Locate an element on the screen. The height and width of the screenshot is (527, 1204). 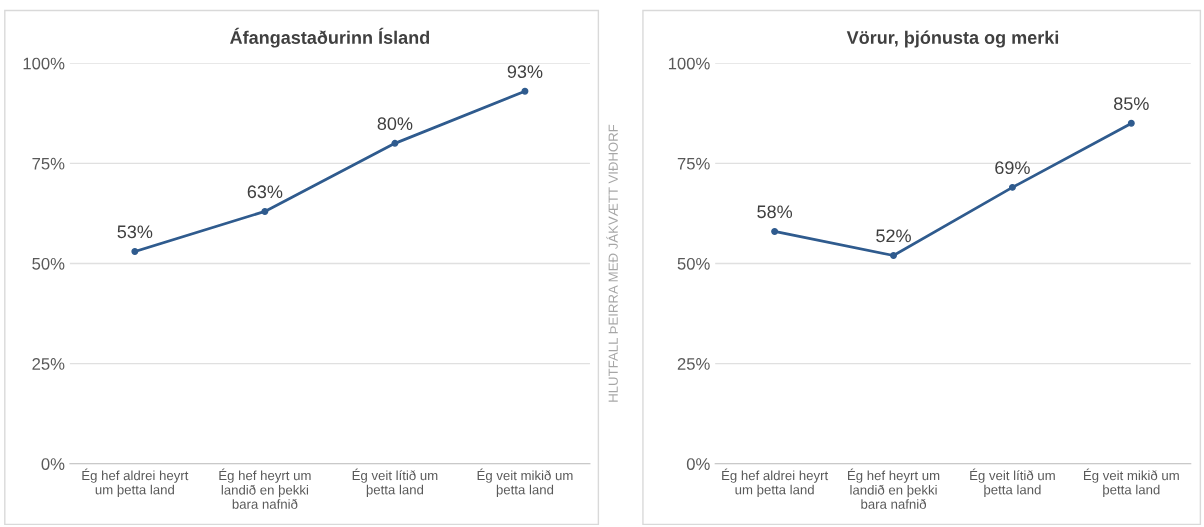
data-label: 69% is located at coordinates (1012, 168).